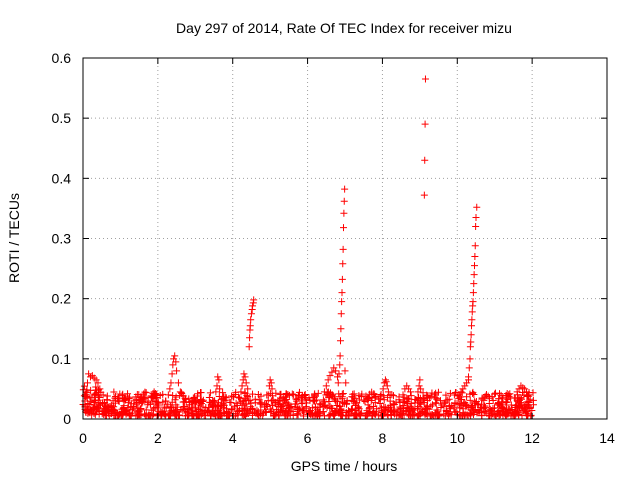  What do you see at coordinates (344, 466) in the screenshot?
I see `x-axis-label: GPS time / hours` at bounding box center [344, 466].